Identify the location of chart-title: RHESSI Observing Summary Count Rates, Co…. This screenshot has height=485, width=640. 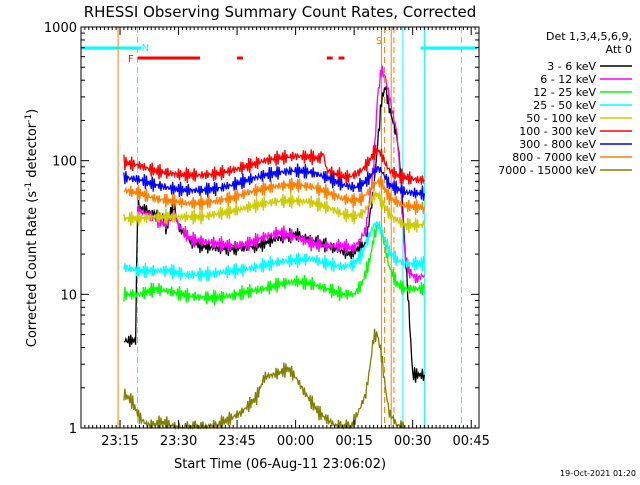
(280, 12).